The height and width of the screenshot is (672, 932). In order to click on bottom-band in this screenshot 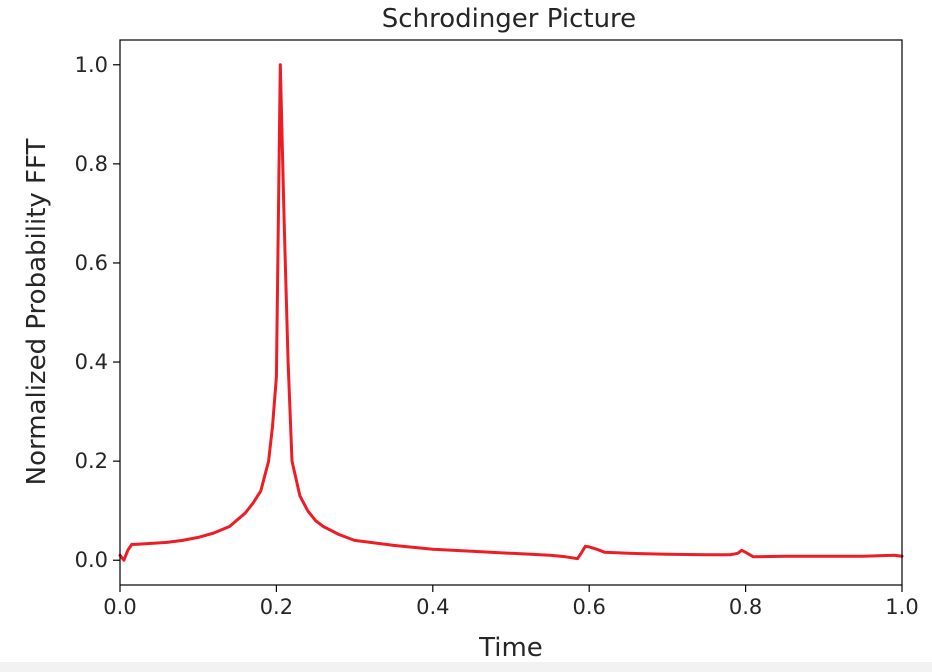, I will do `click(466, 667)`.